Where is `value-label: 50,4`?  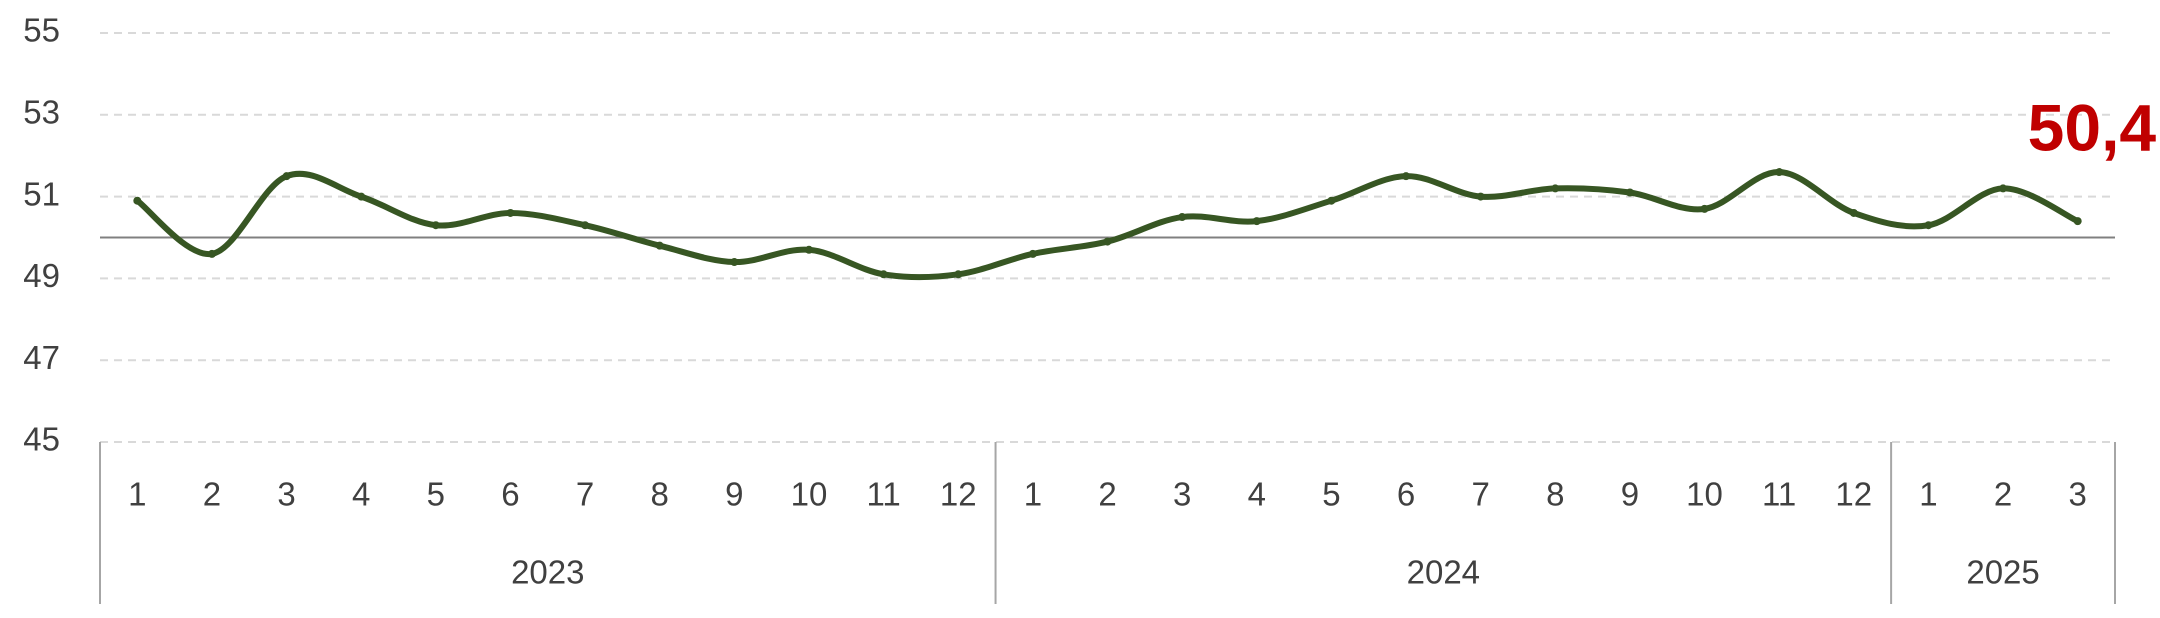
value-label: 50,4 is located at coordinates (2092, 128).